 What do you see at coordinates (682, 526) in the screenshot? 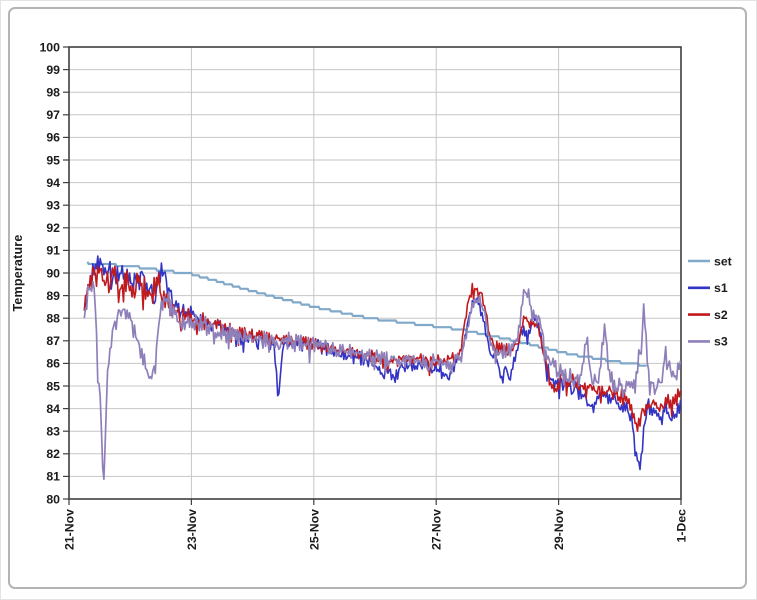
I see `x-tick-label: 1-Dec` at bounding box center [682, 526].